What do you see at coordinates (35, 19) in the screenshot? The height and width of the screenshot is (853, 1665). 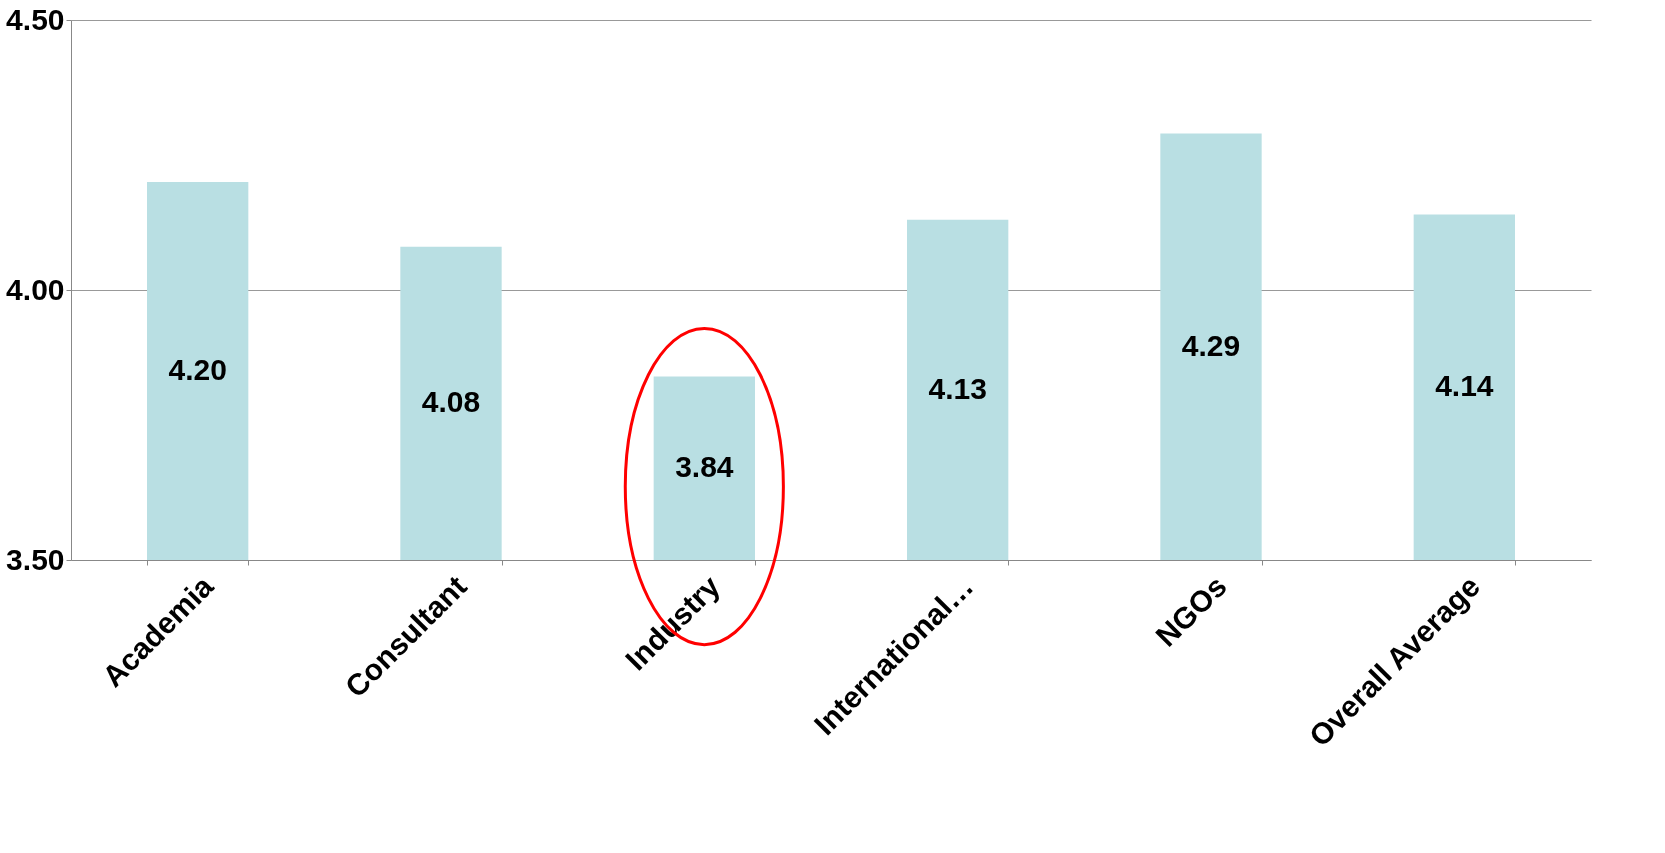 I see `y-tick-label: 4.50` at bounding box center [35, 19].